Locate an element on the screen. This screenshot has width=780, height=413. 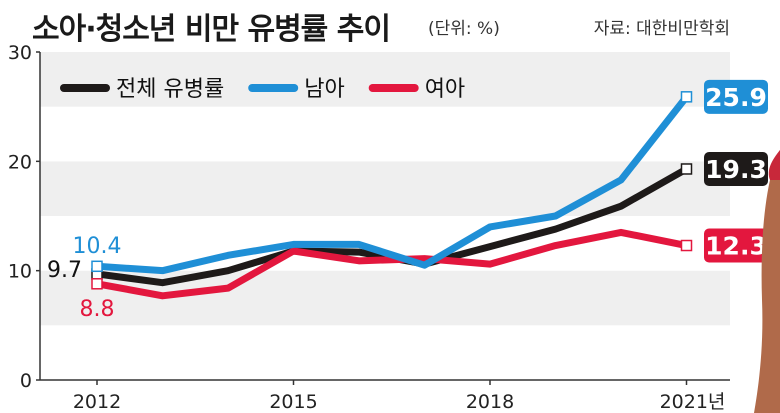
legend-label: 남아 is located at coordinates (324, 89).